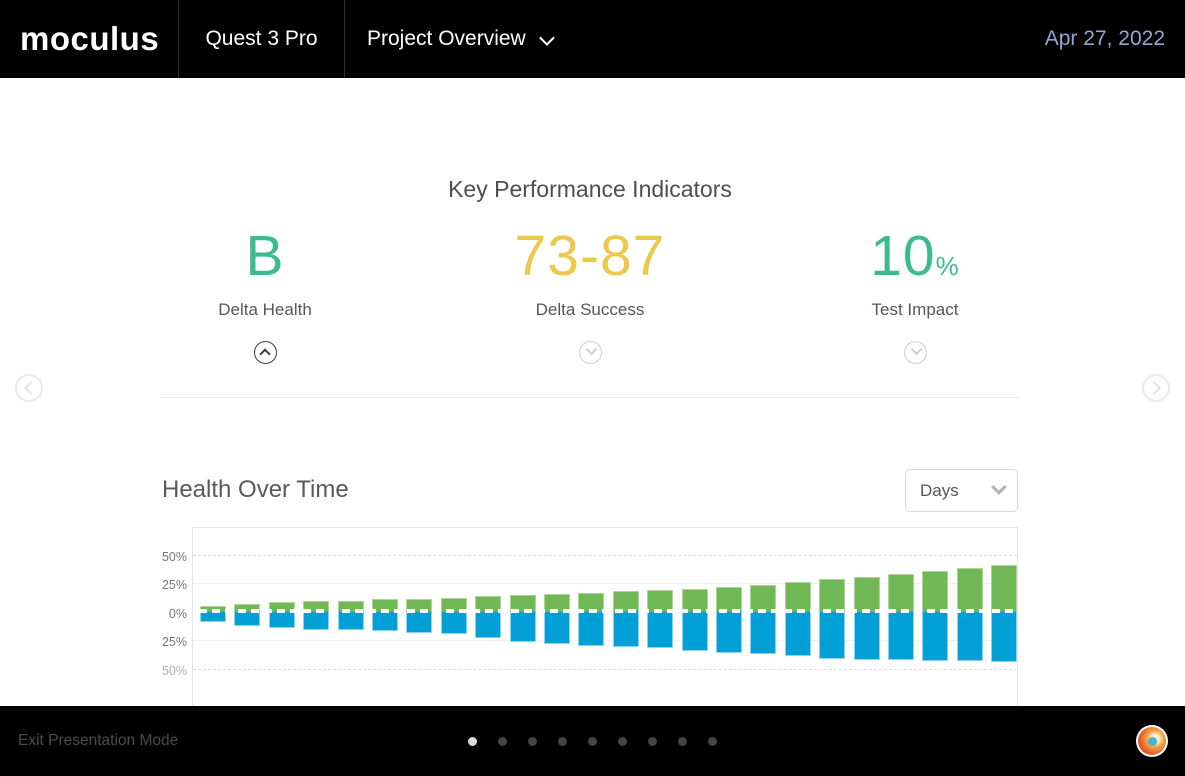  I want to click on kpi-delta-health: B Delta Health, so click(265, 293).